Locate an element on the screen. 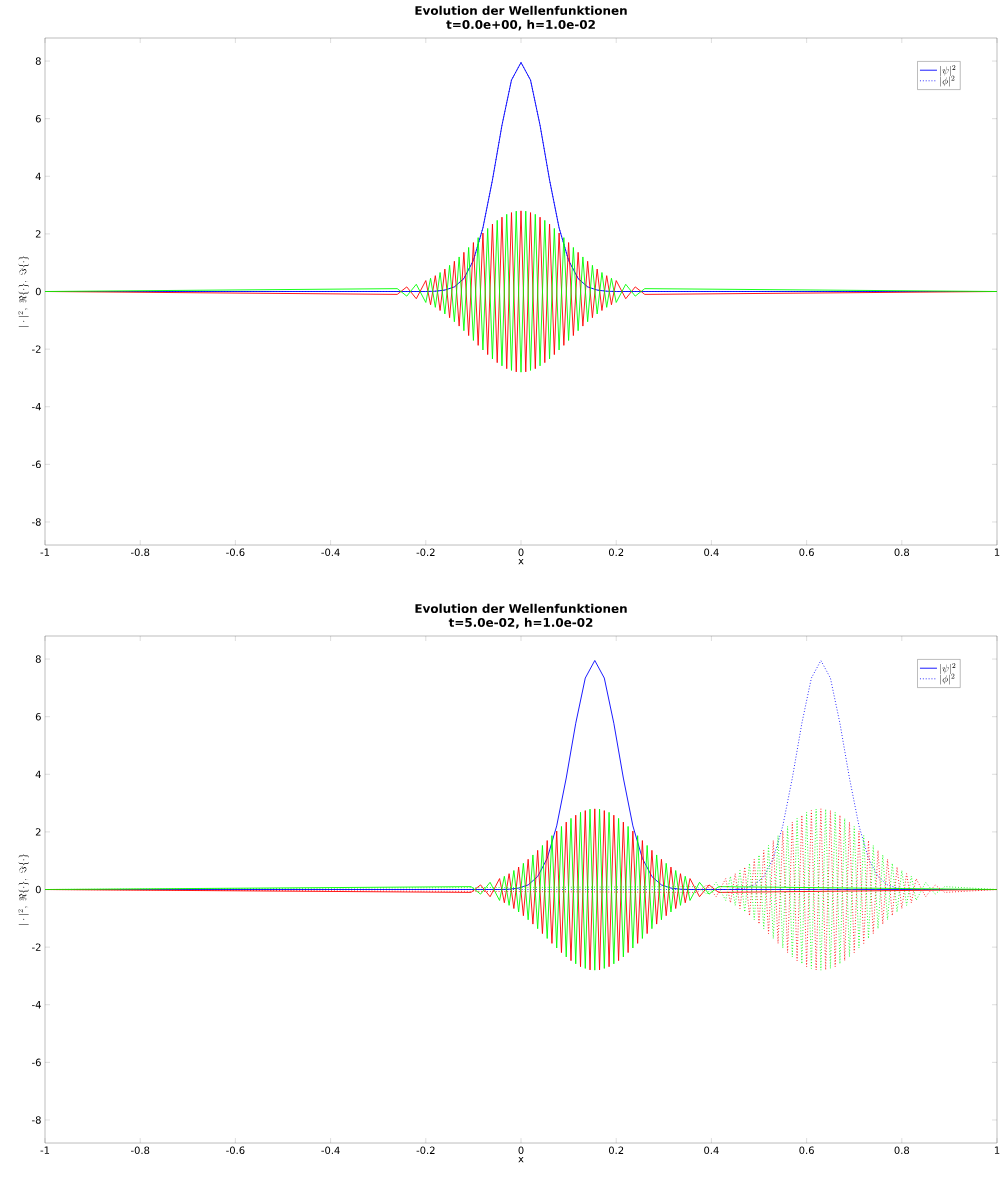 The width and height of the screenshot is (1005, 1198). chart-subtitle: t=0.0e+00, h=1.0e-02 is located at coordinates (520, 25).